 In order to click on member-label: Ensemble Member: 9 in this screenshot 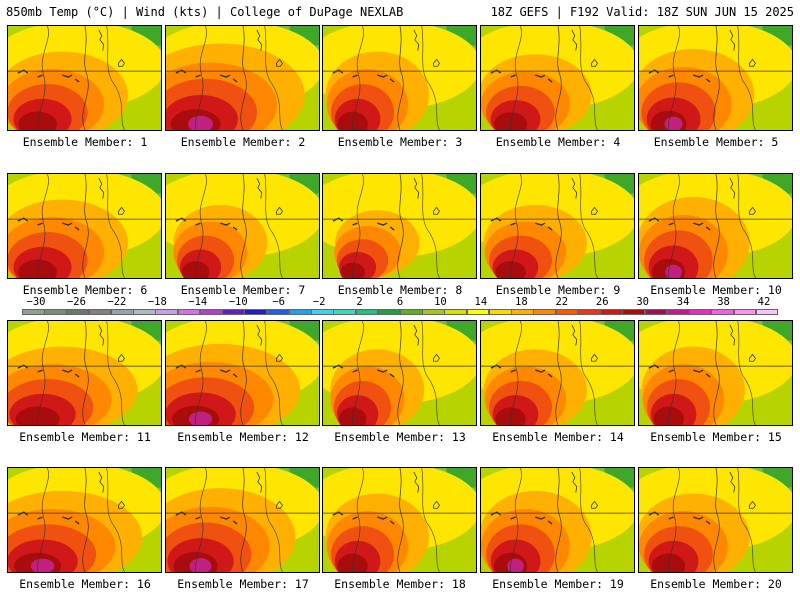, I will do `click(558, 290)`.